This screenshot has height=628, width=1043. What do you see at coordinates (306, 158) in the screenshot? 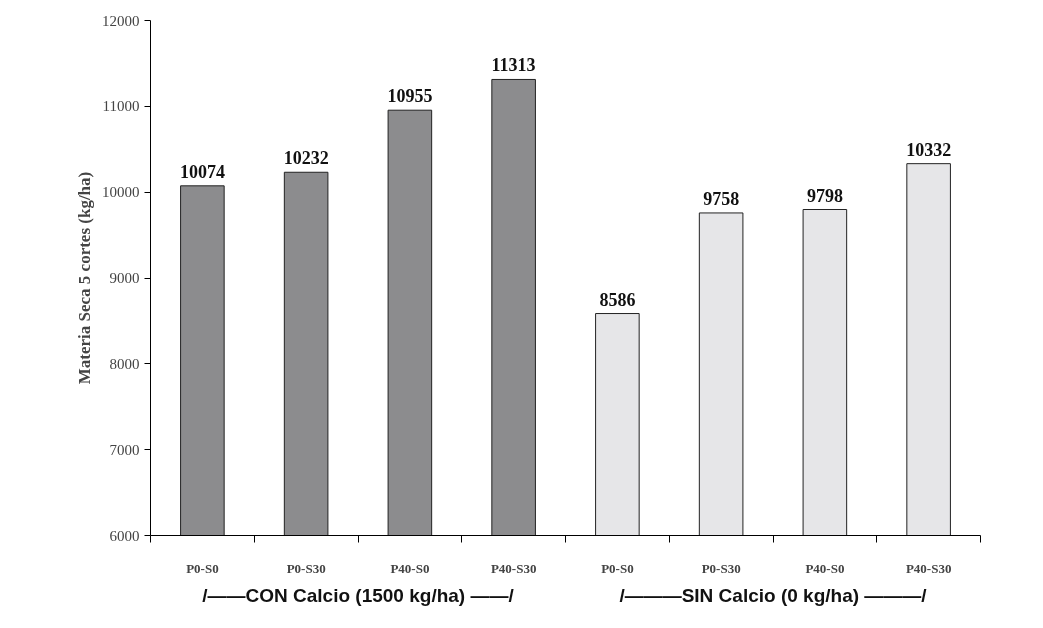
I see `data-label: 10232` at bounding box center [306, 158].